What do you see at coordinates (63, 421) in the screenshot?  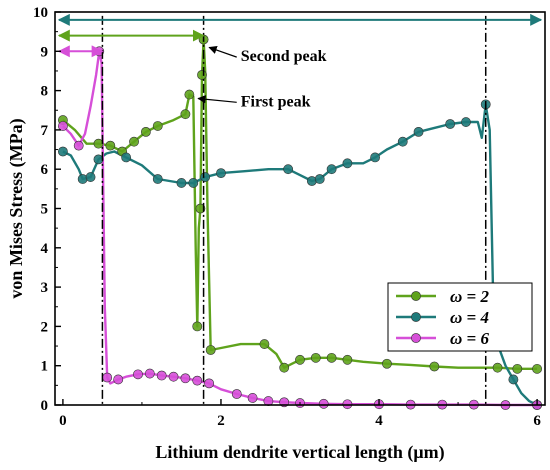 I see `x-tick-label: 0` at bounding box center [63, 421].